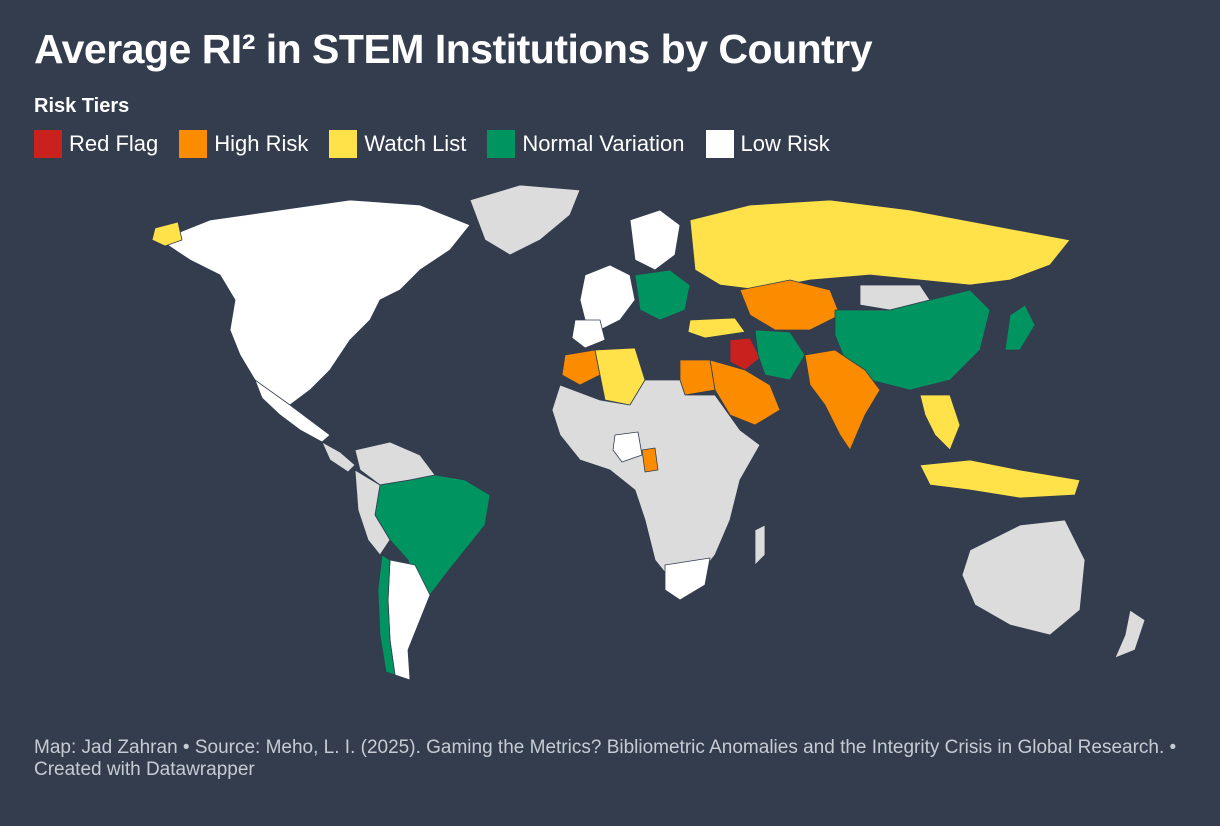 This screenshot has height=826, width=1220. What do you see at coordinates (588, 334) in the screenshot?
I see `region-iberia` at bounding box center [588, 334].